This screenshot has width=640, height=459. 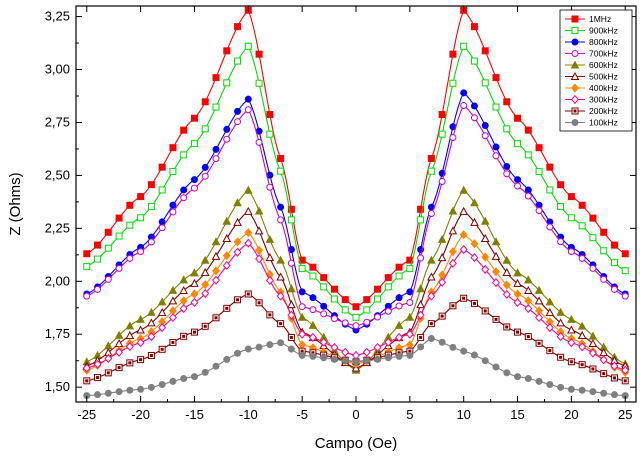 What do you see at coordinates (356, 443) in the screenshot?
I see `x-axis-title: Campo (Oe)` at bounding box center [356, 443].